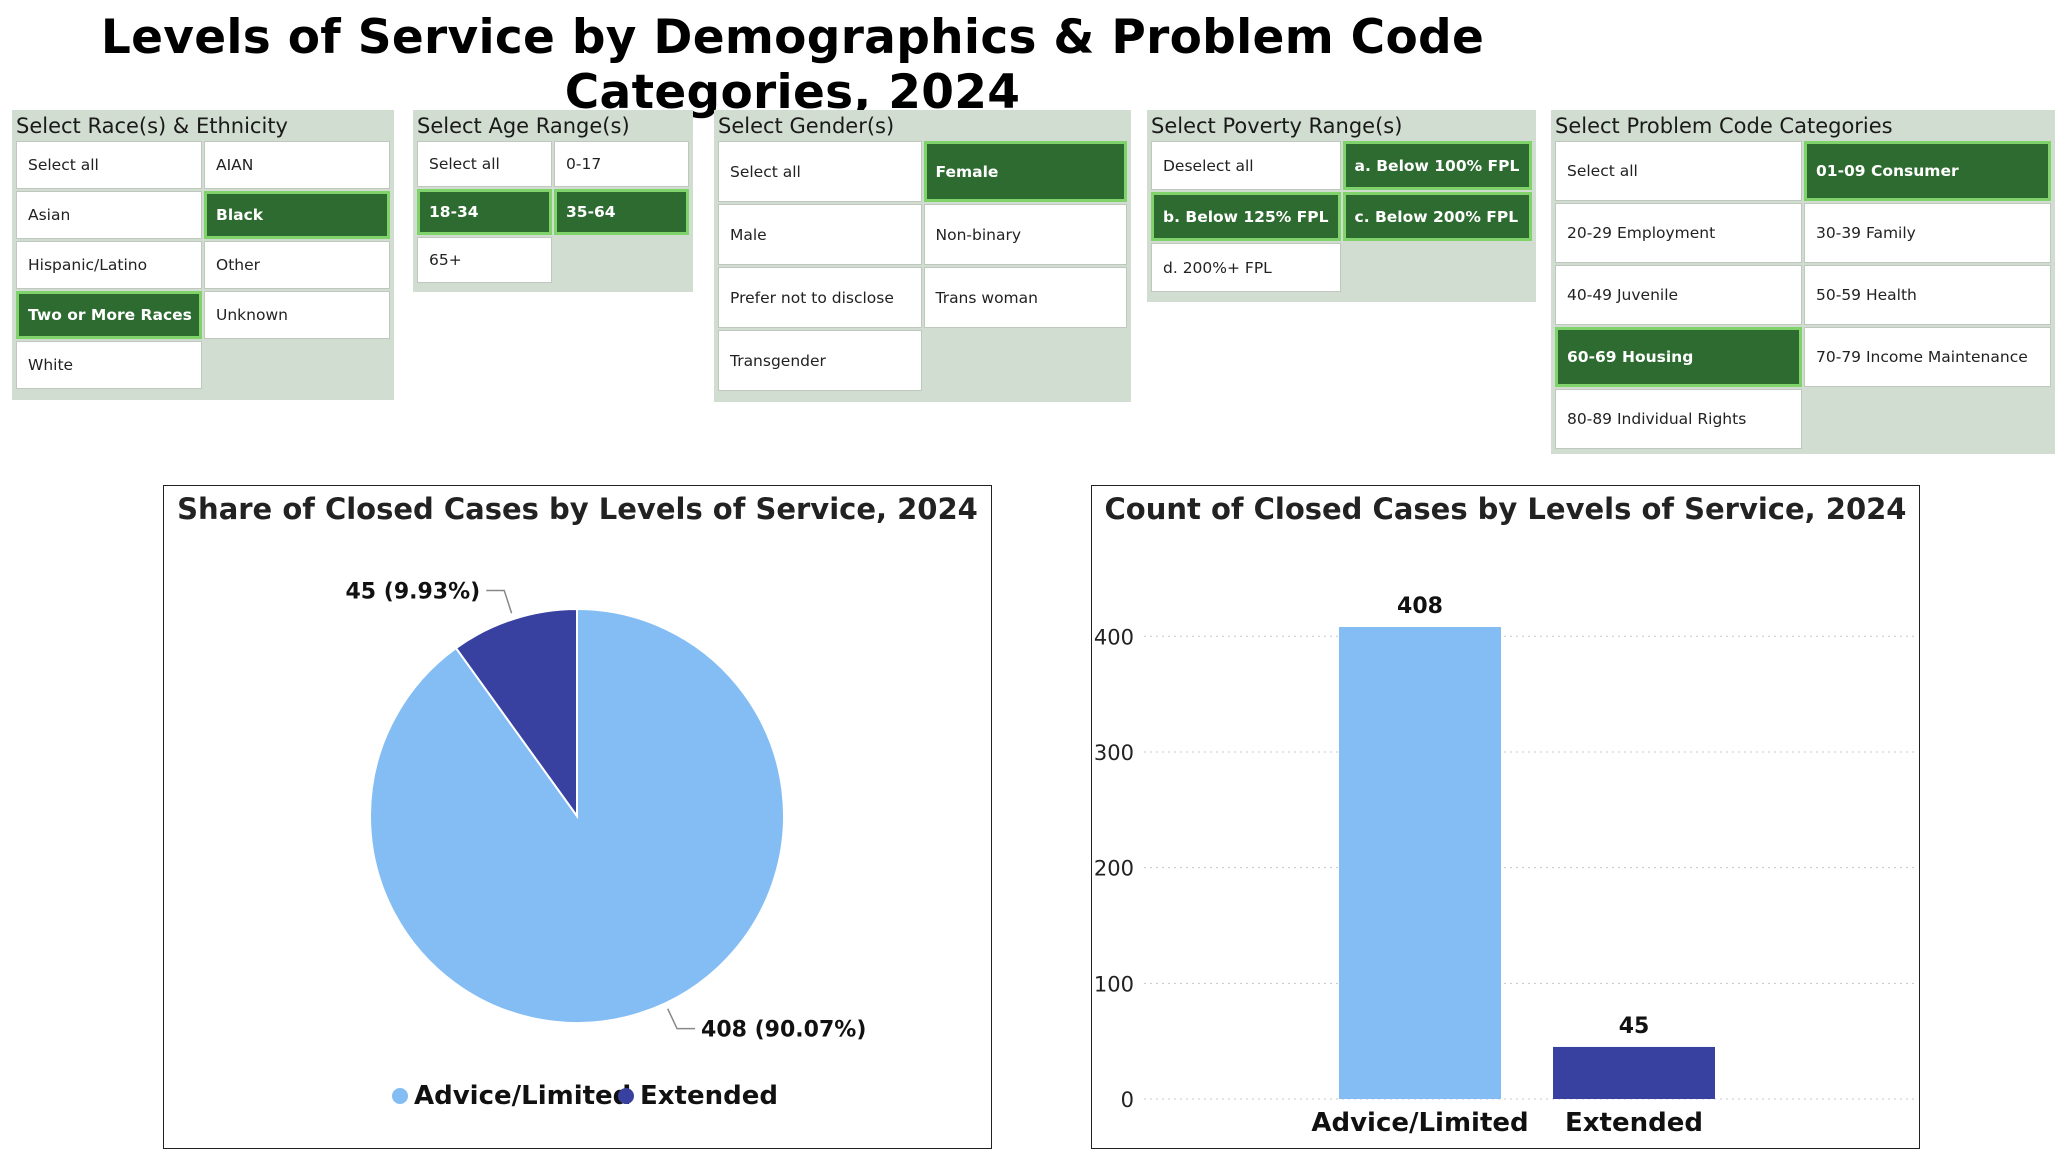 The image size is (2059, 1149). I want to click on problem-code-option: 70-79 Income Maintenance, so click(1927, 357).